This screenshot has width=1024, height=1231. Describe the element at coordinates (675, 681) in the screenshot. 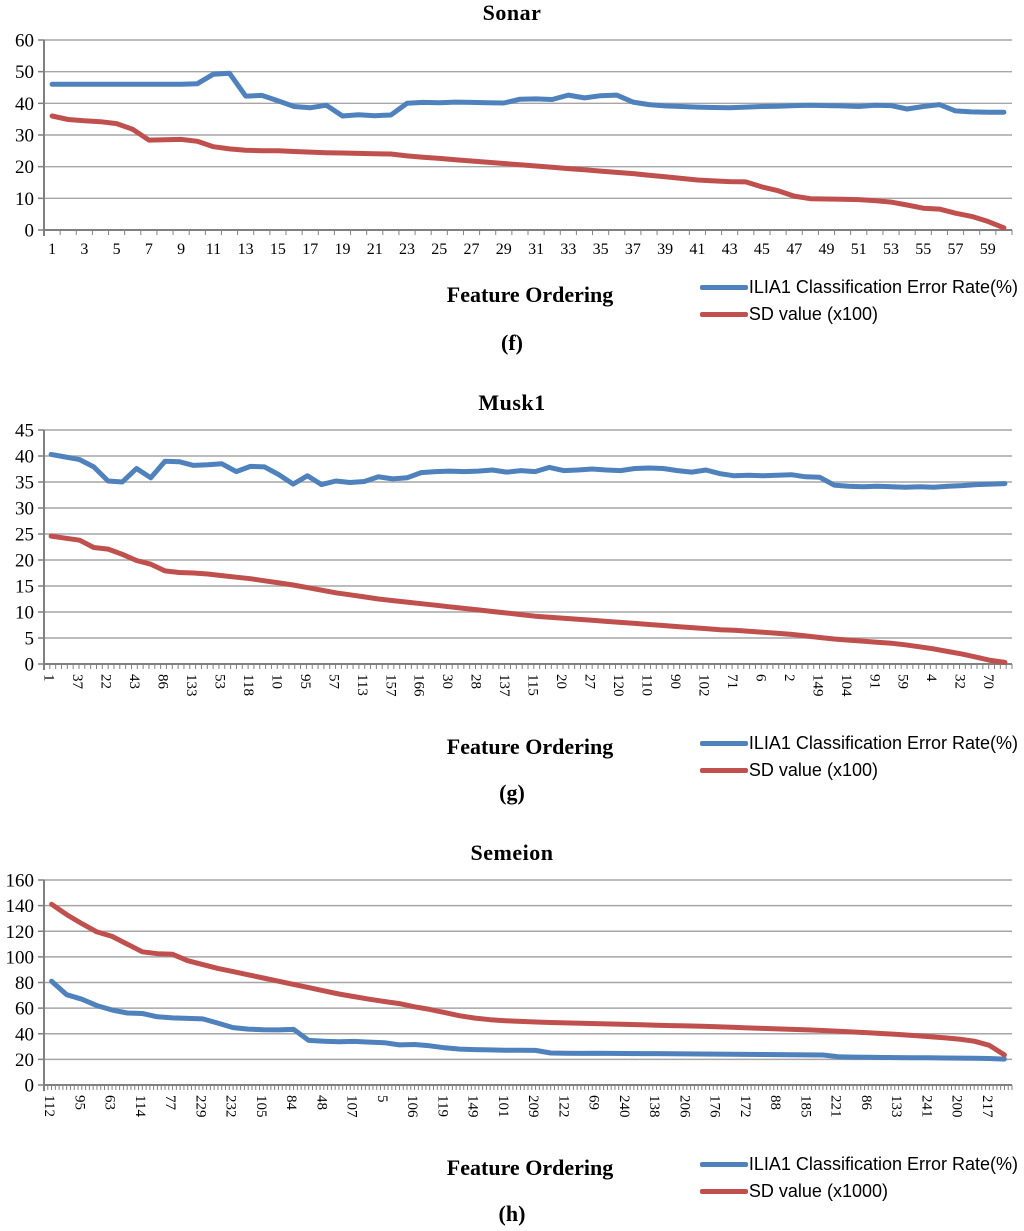

I see `svg-text: 90` at that location.